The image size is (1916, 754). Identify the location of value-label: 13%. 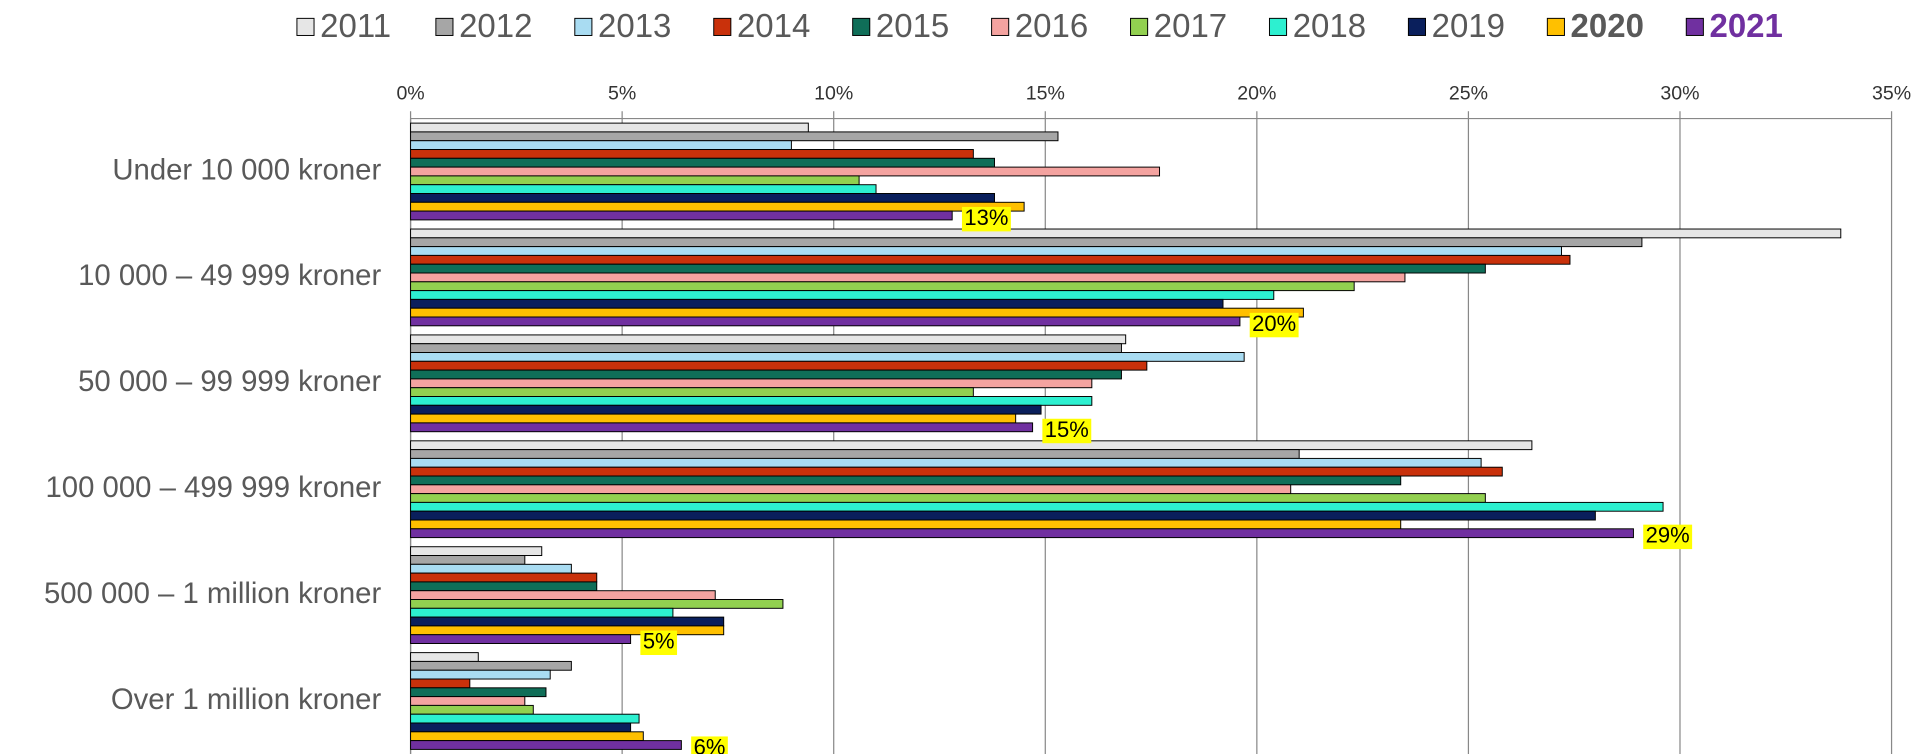
(986, 217).